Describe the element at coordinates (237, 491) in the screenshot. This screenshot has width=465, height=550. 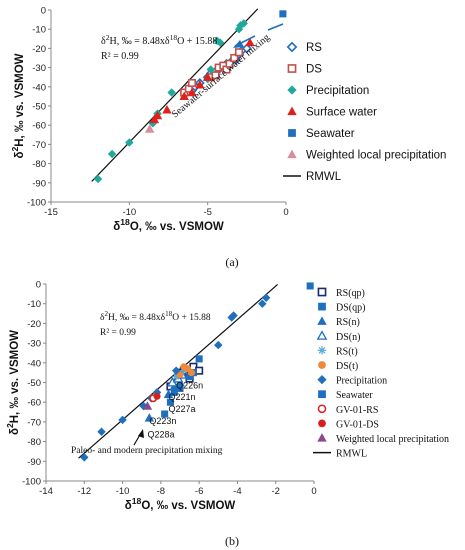
I see `x-tick-label: -4` at that location.